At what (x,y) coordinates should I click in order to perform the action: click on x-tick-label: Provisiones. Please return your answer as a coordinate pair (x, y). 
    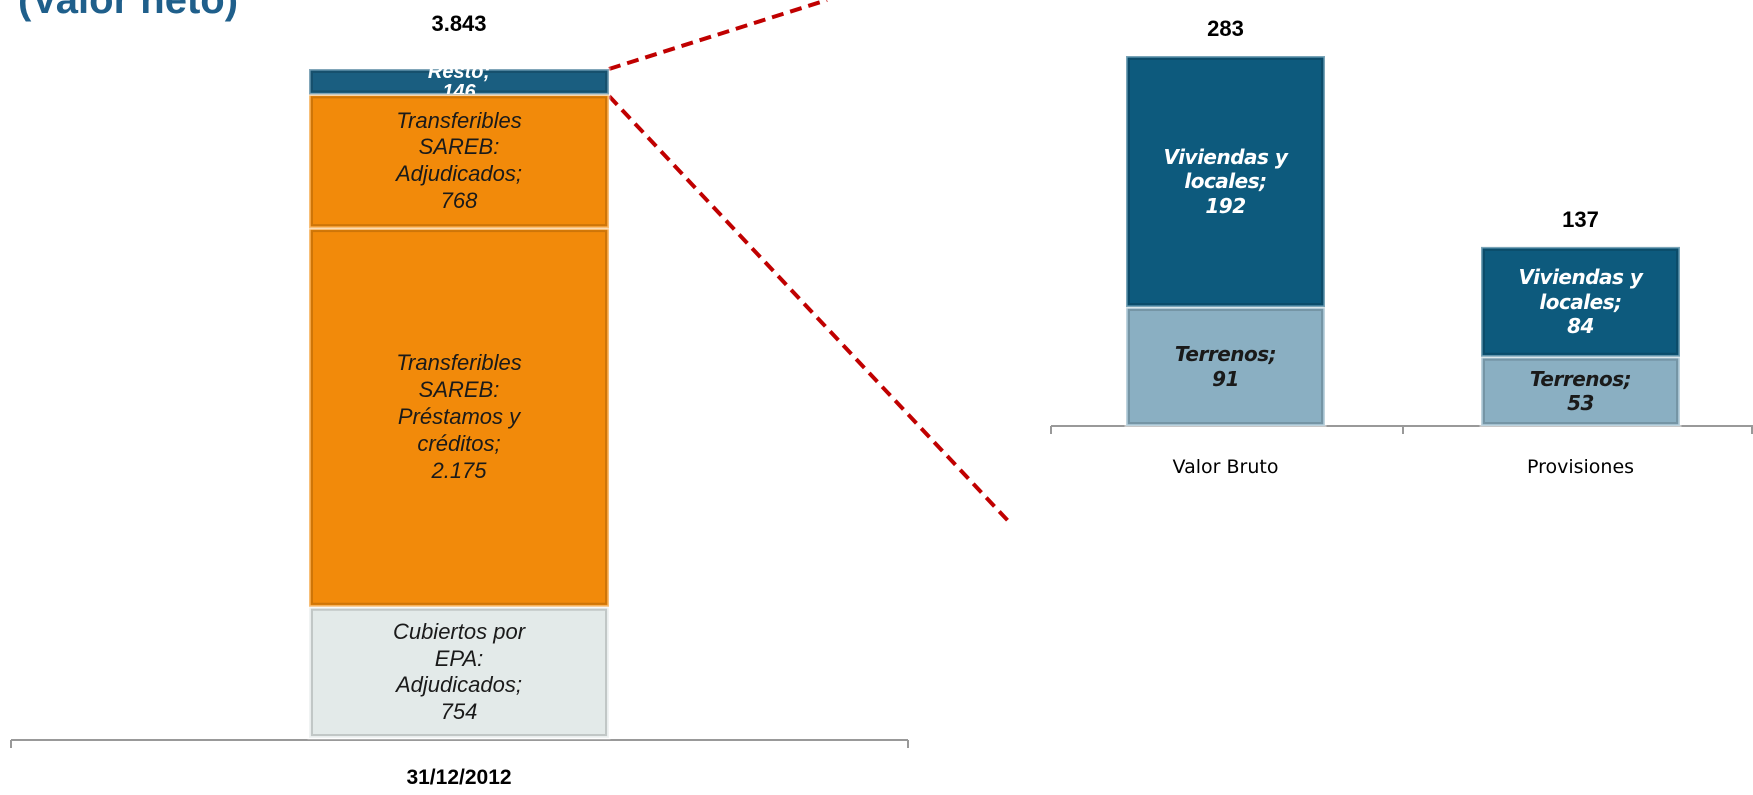
    Looking at the image, I should click on (1580, 467).